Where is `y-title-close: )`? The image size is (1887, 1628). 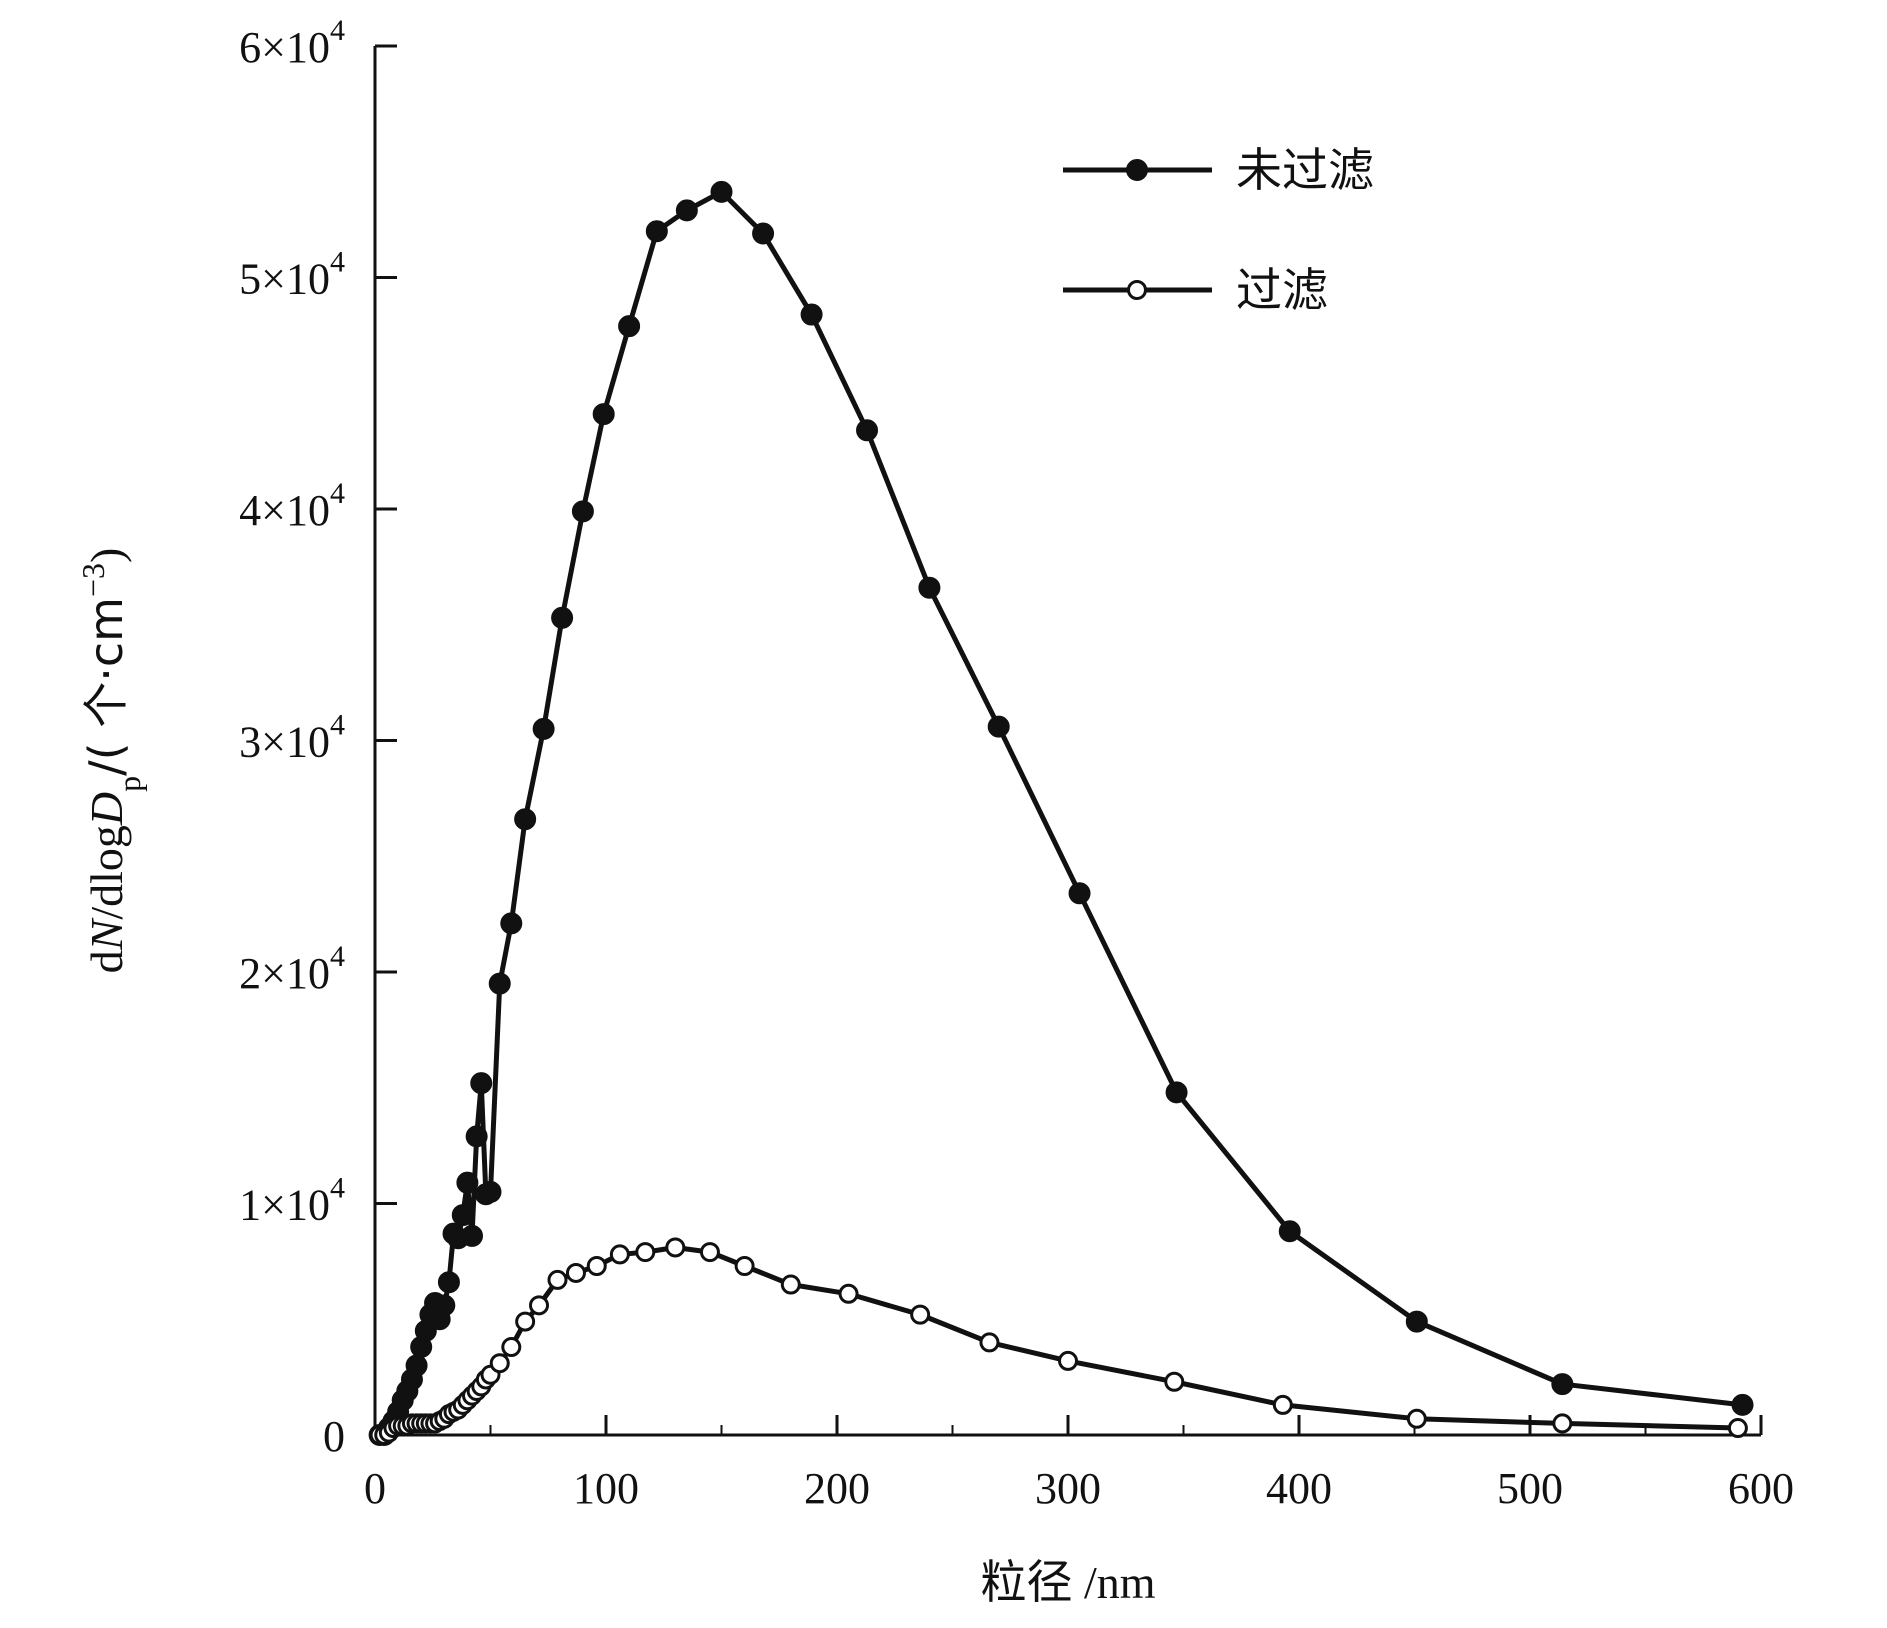 y-title-close: ) is located at coordinates (106, 555).